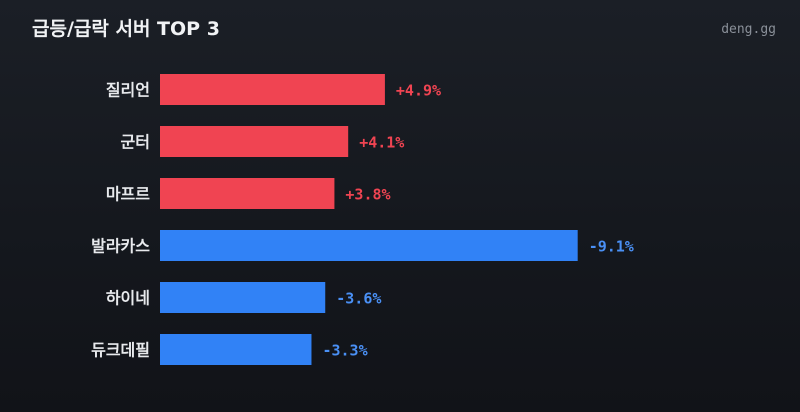 Image resolution: width=800 pixels, height=412 pixels. I want to click on value-label: -3.3%, so click(344, 351).